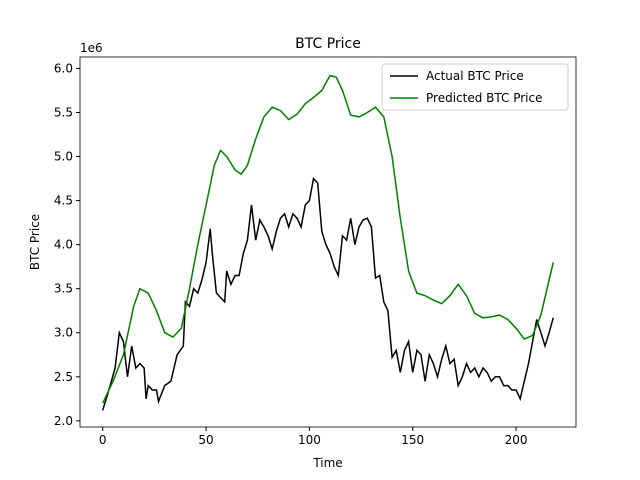  I want to click on y-tick-label: 2.0, so click(63, 421).